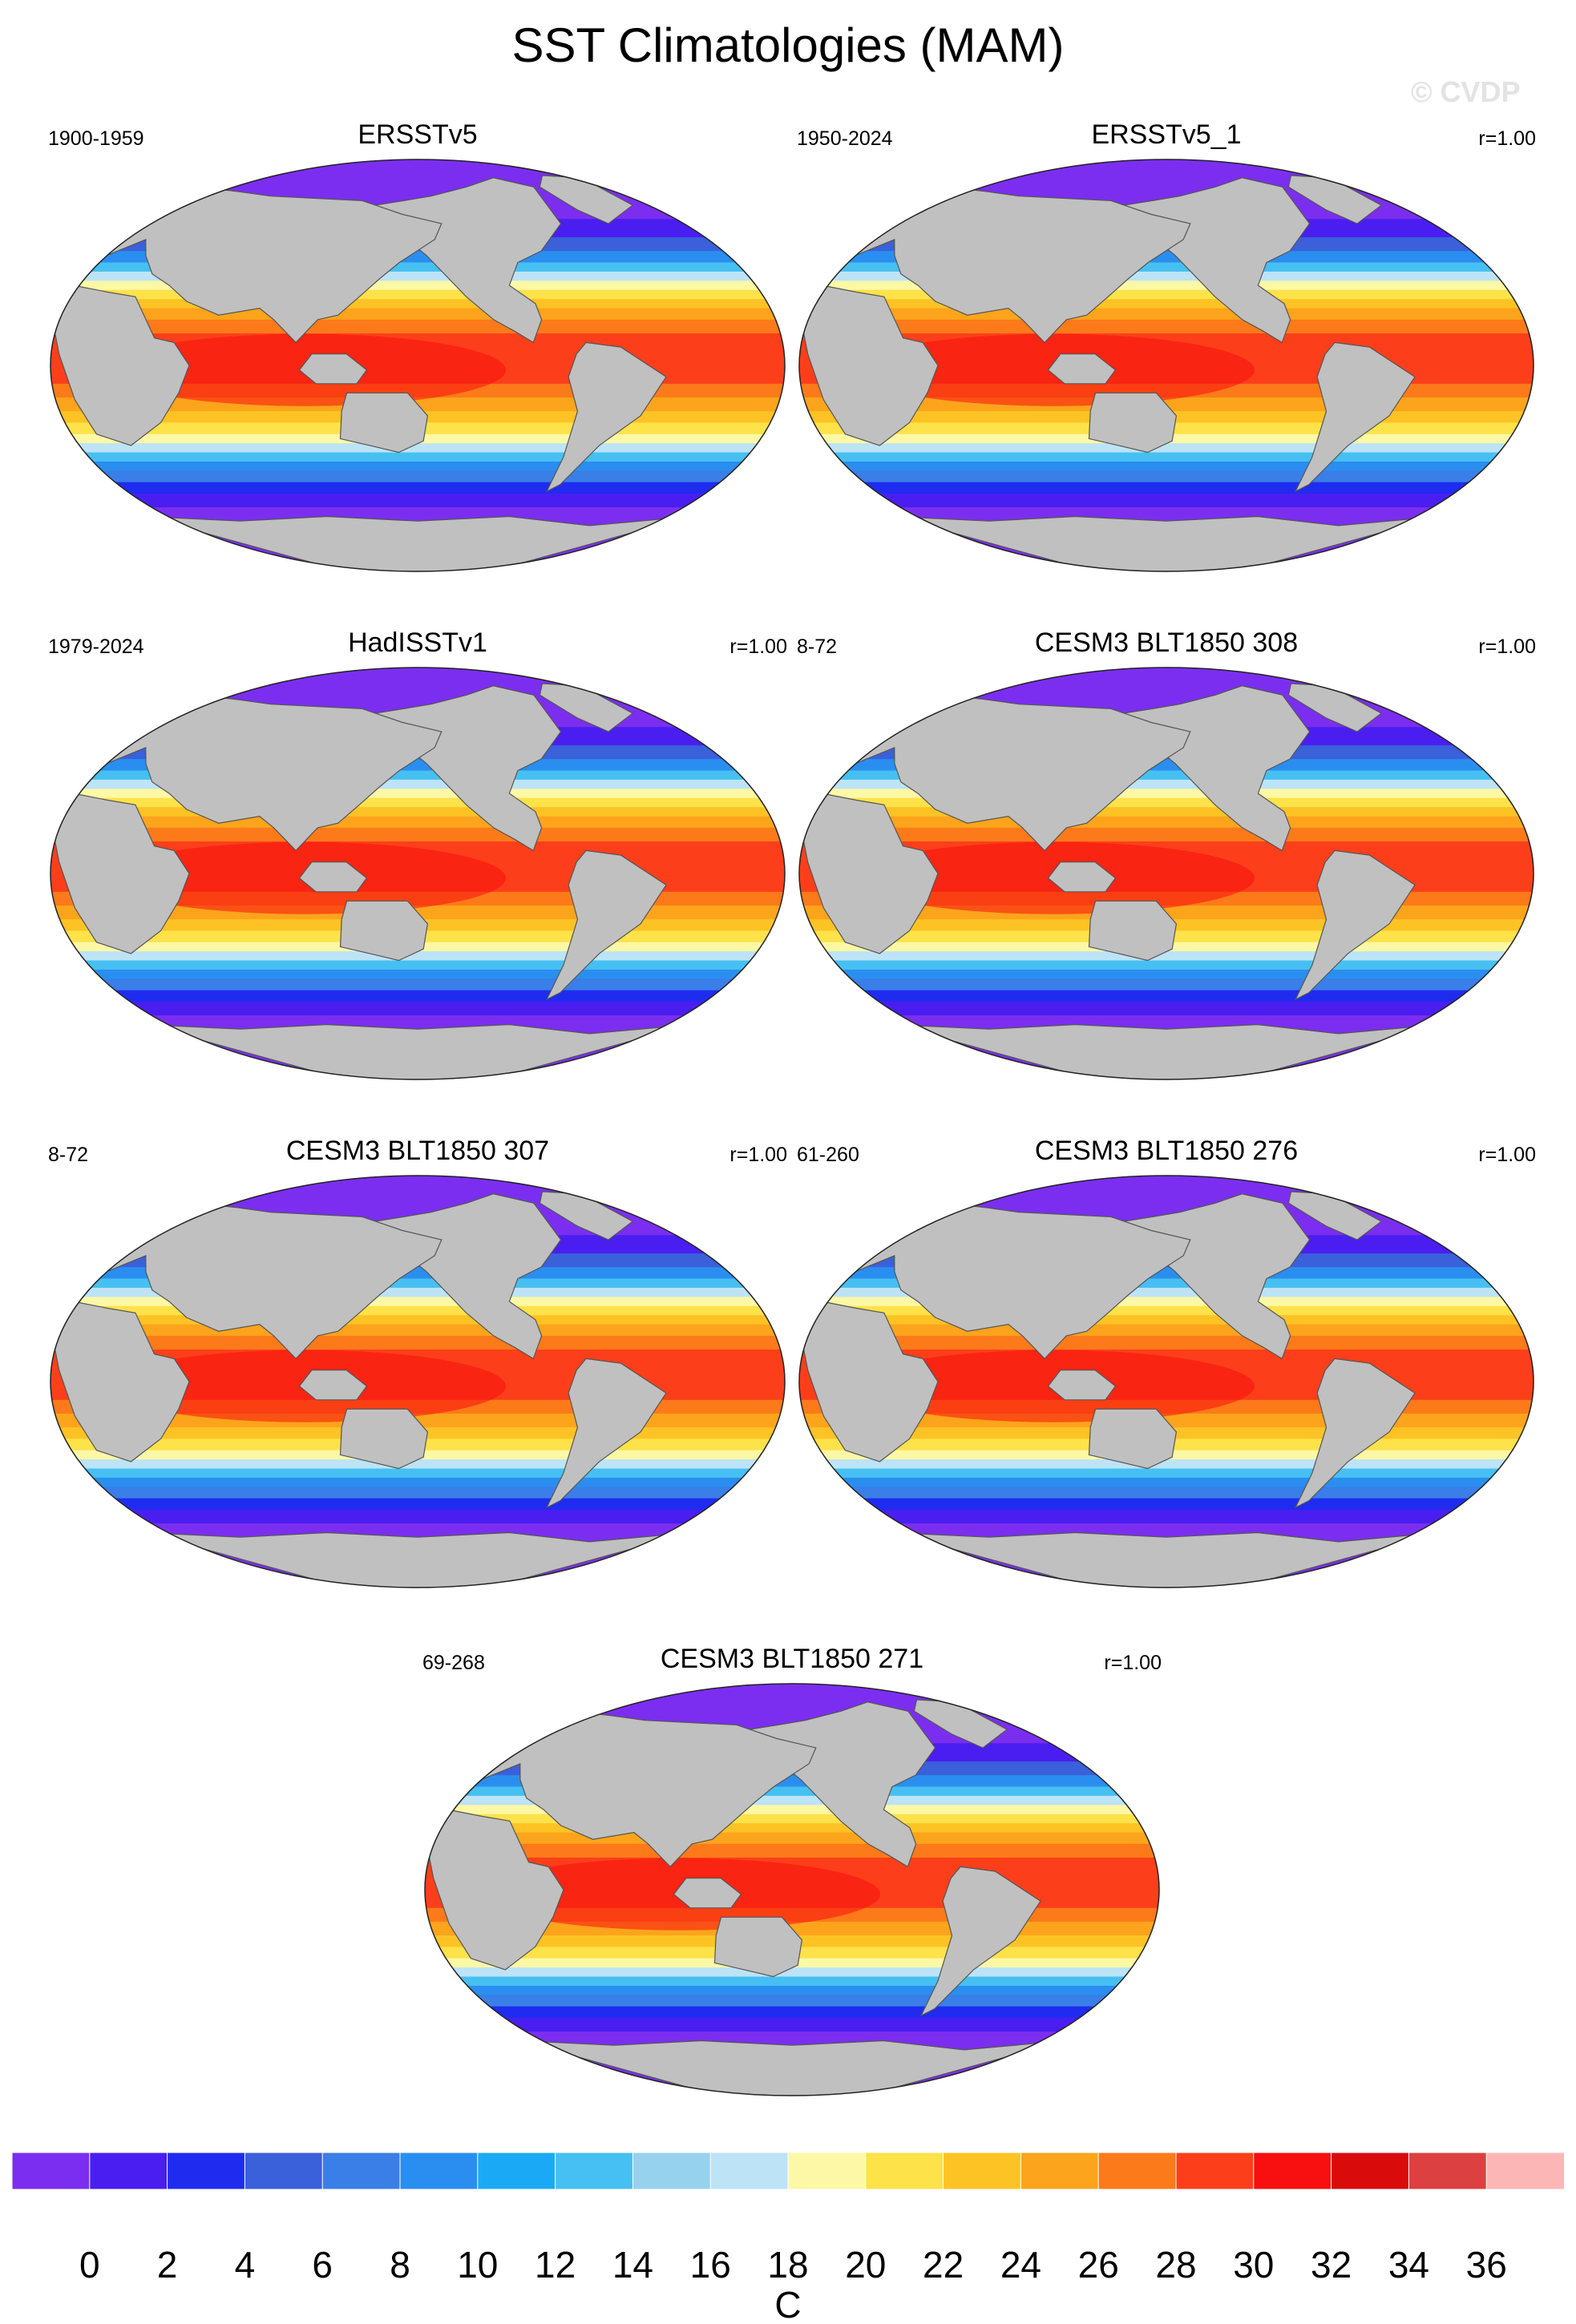 The height and width of the screenshot is (2324, 1576). Describe the element at coordinates (1020, 2265) in the screenshot. I see `colorbar-tick-label: 24` at that location.